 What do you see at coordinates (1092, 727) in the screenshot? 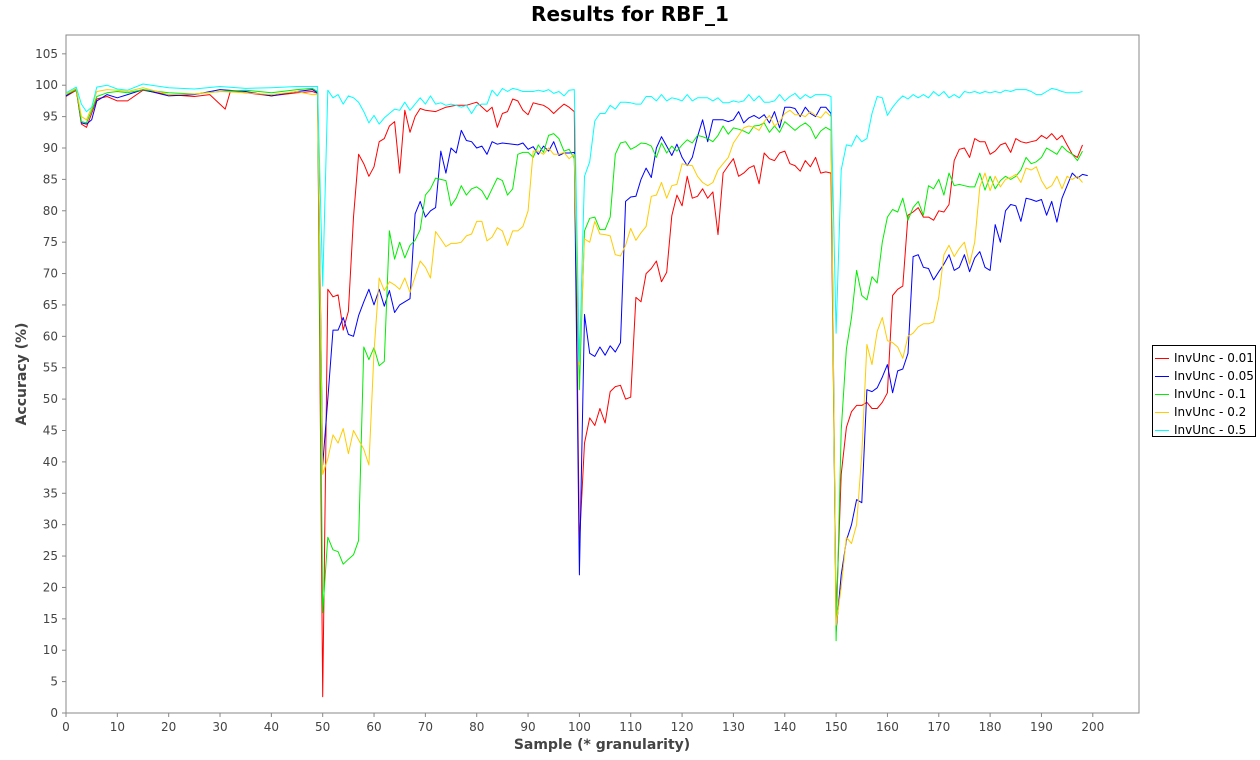
I see `x-tick-label: 200` at bounding box center [1092, 727].